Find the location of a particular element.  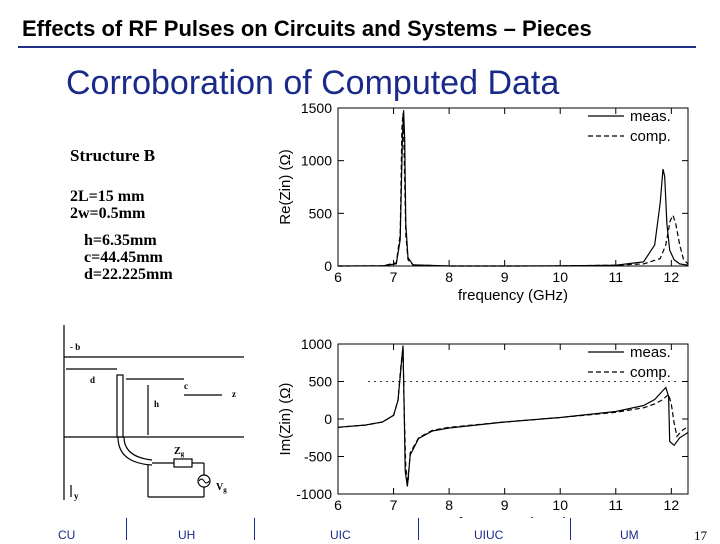

footer: CU UH UIC UIUC UM 17 is located at coordinates (360, 530).